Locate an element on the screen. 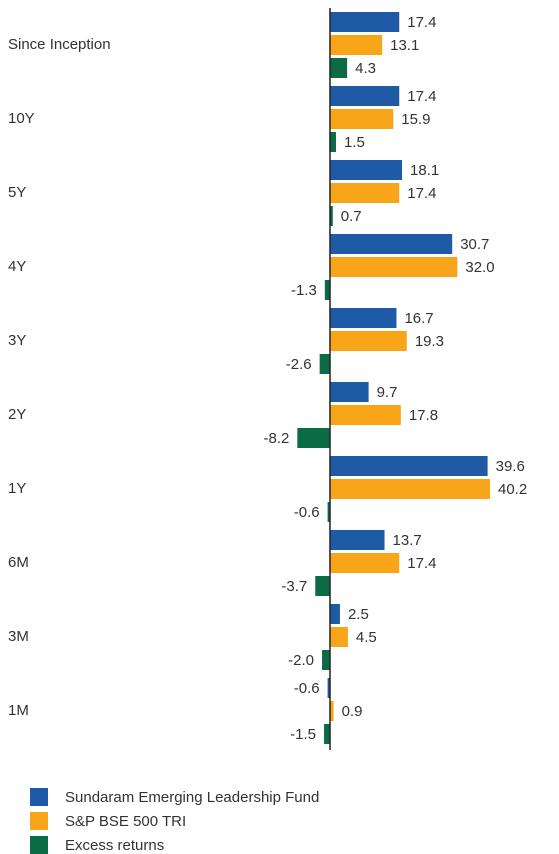  category-label: Since Inception is located at coordinates (59, 44).